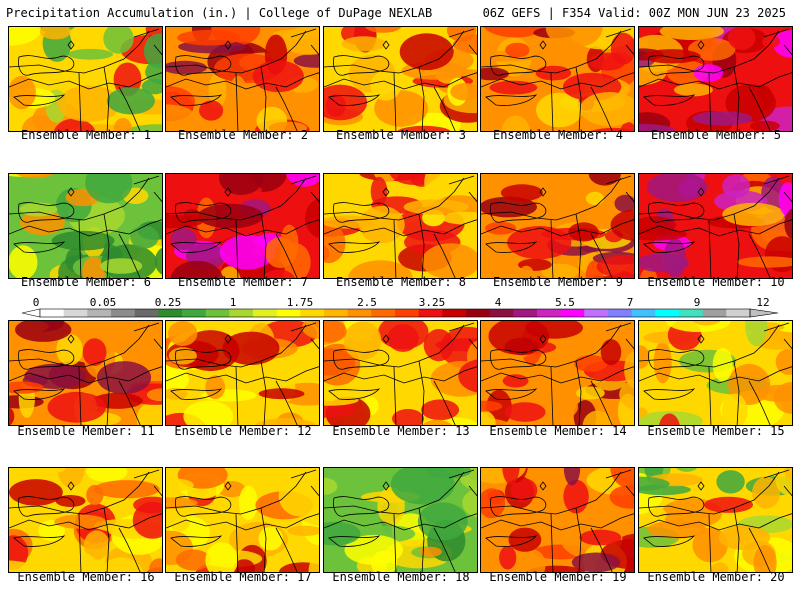  What do you see at coordinates (36, 302) in the screenshot?
I see `colorbar-tick-label: 0` at bounding box center [36, 302].